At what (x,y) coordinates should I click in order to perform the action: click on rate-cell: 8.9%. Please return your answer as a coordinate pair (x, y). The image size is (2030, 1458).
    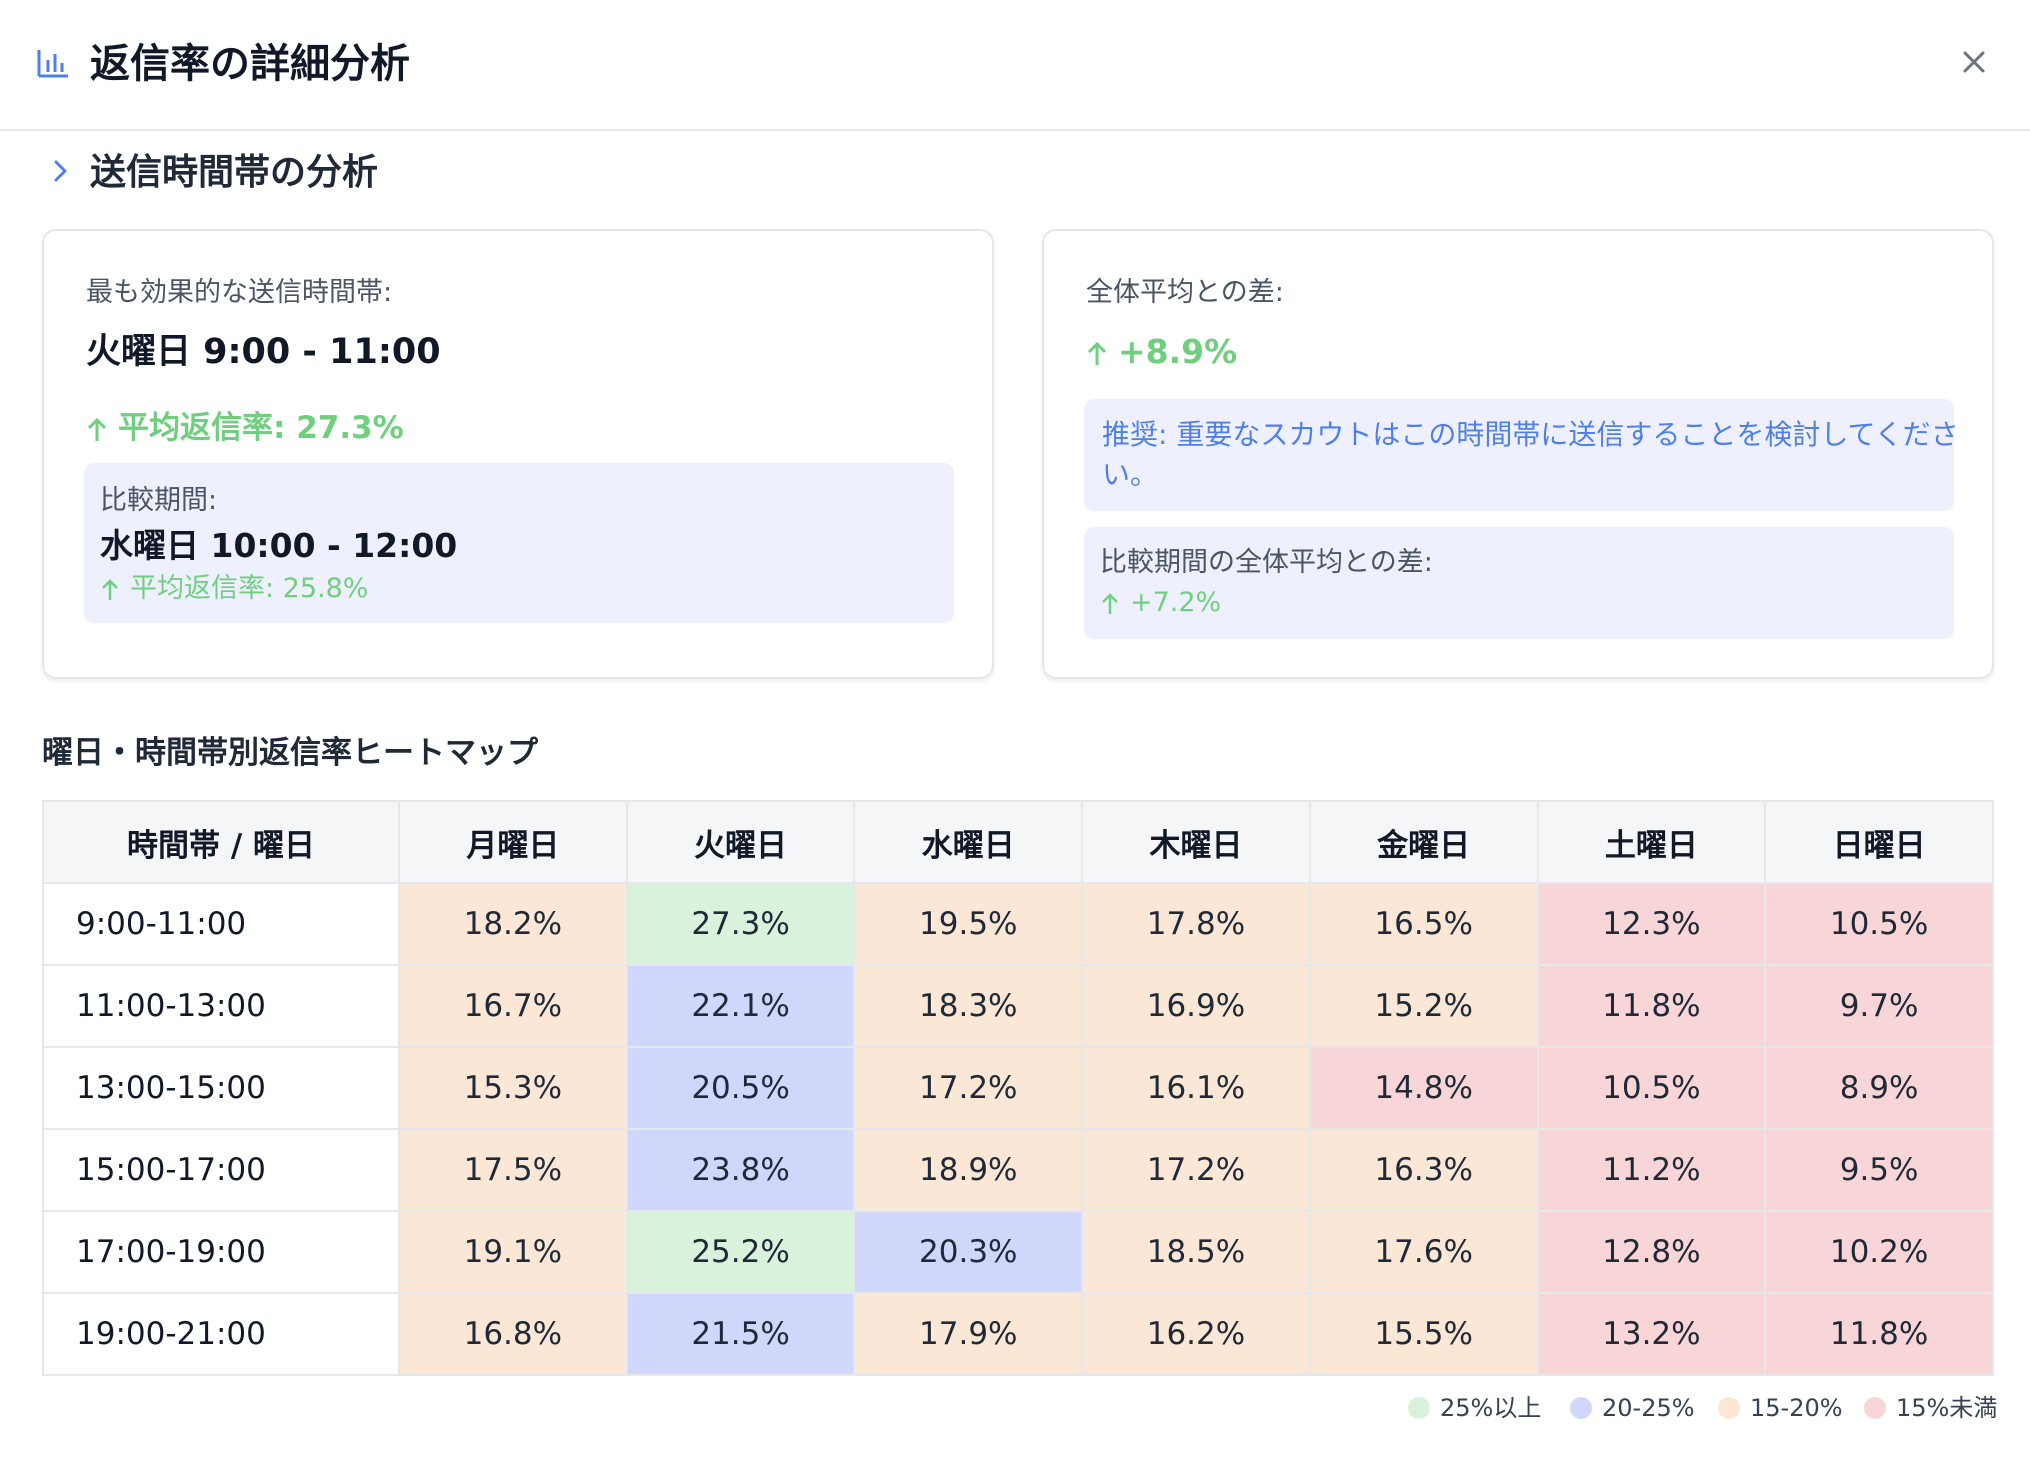
    Looking at the image, I should click on (1879, 1088).